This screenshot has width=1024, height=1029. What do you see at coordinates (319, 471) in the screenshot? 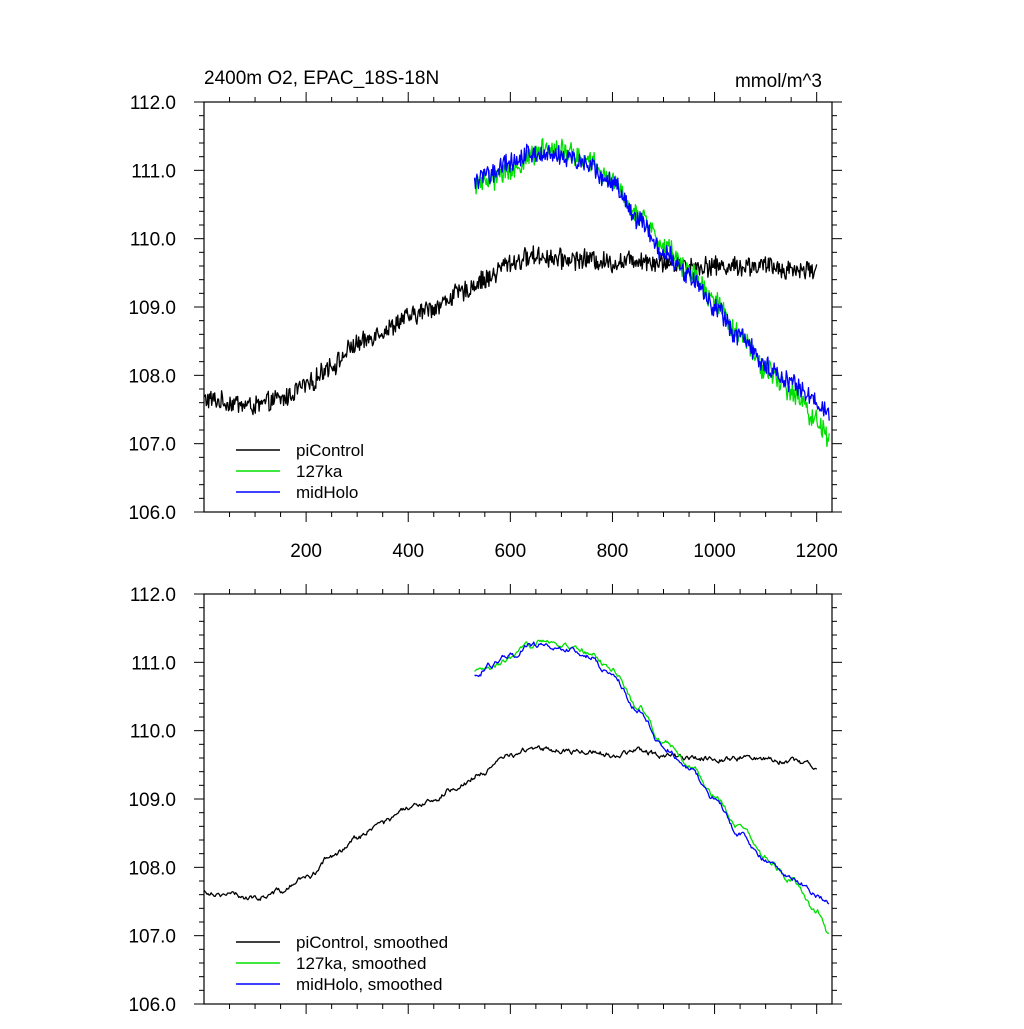
I see `legend-label: 127ka` at bounding box center [319, 471].